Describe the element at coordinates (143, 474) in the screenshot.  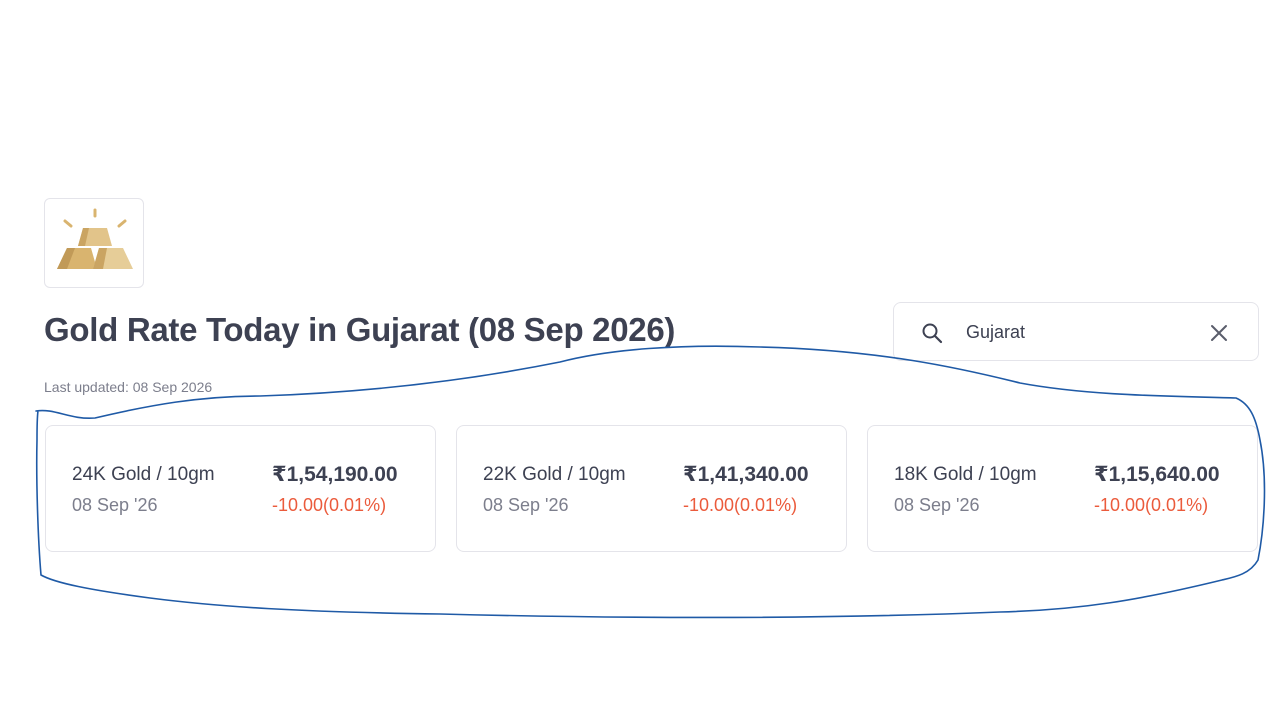
I see `card-label: 24K Gold / 10gm` at that location.